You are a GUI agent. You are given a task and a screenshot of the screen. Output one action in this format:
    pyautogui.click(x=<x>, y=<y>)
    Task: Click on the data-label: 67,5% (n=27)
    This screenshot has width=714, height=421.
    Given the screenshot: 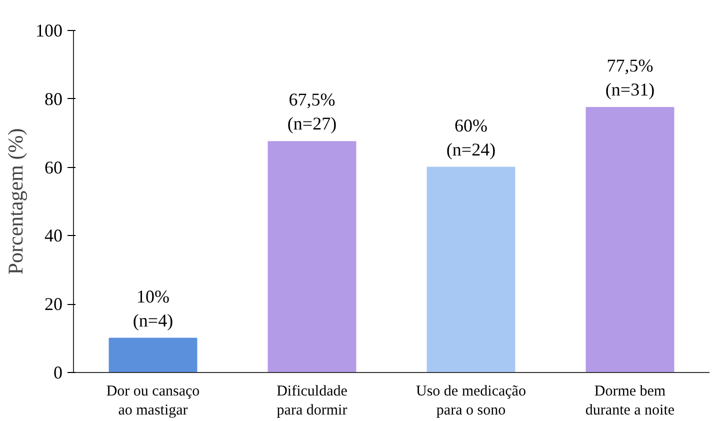 What is the action you would take?
    pyautogui.click(x=312, y=112)
    